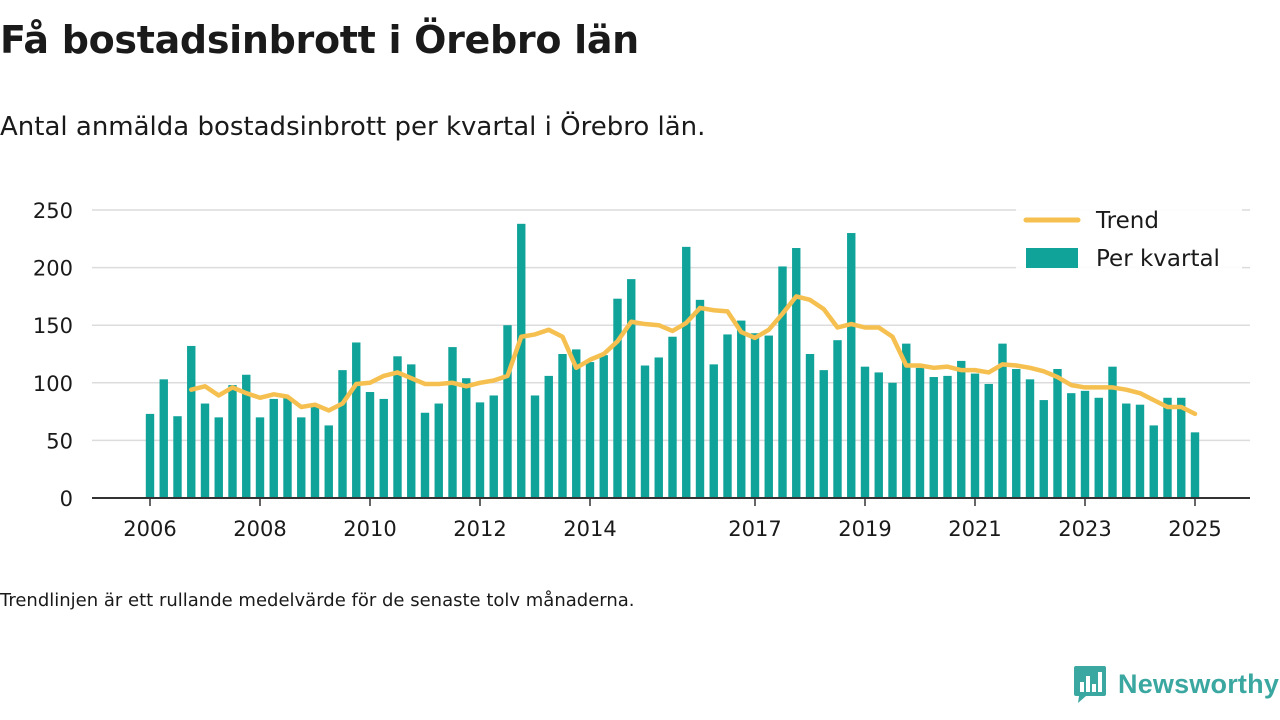 Image resolution: width=1280 pixels, height=720 pixels. I want to click on x-tick-label: 2010, so click(369, 529).